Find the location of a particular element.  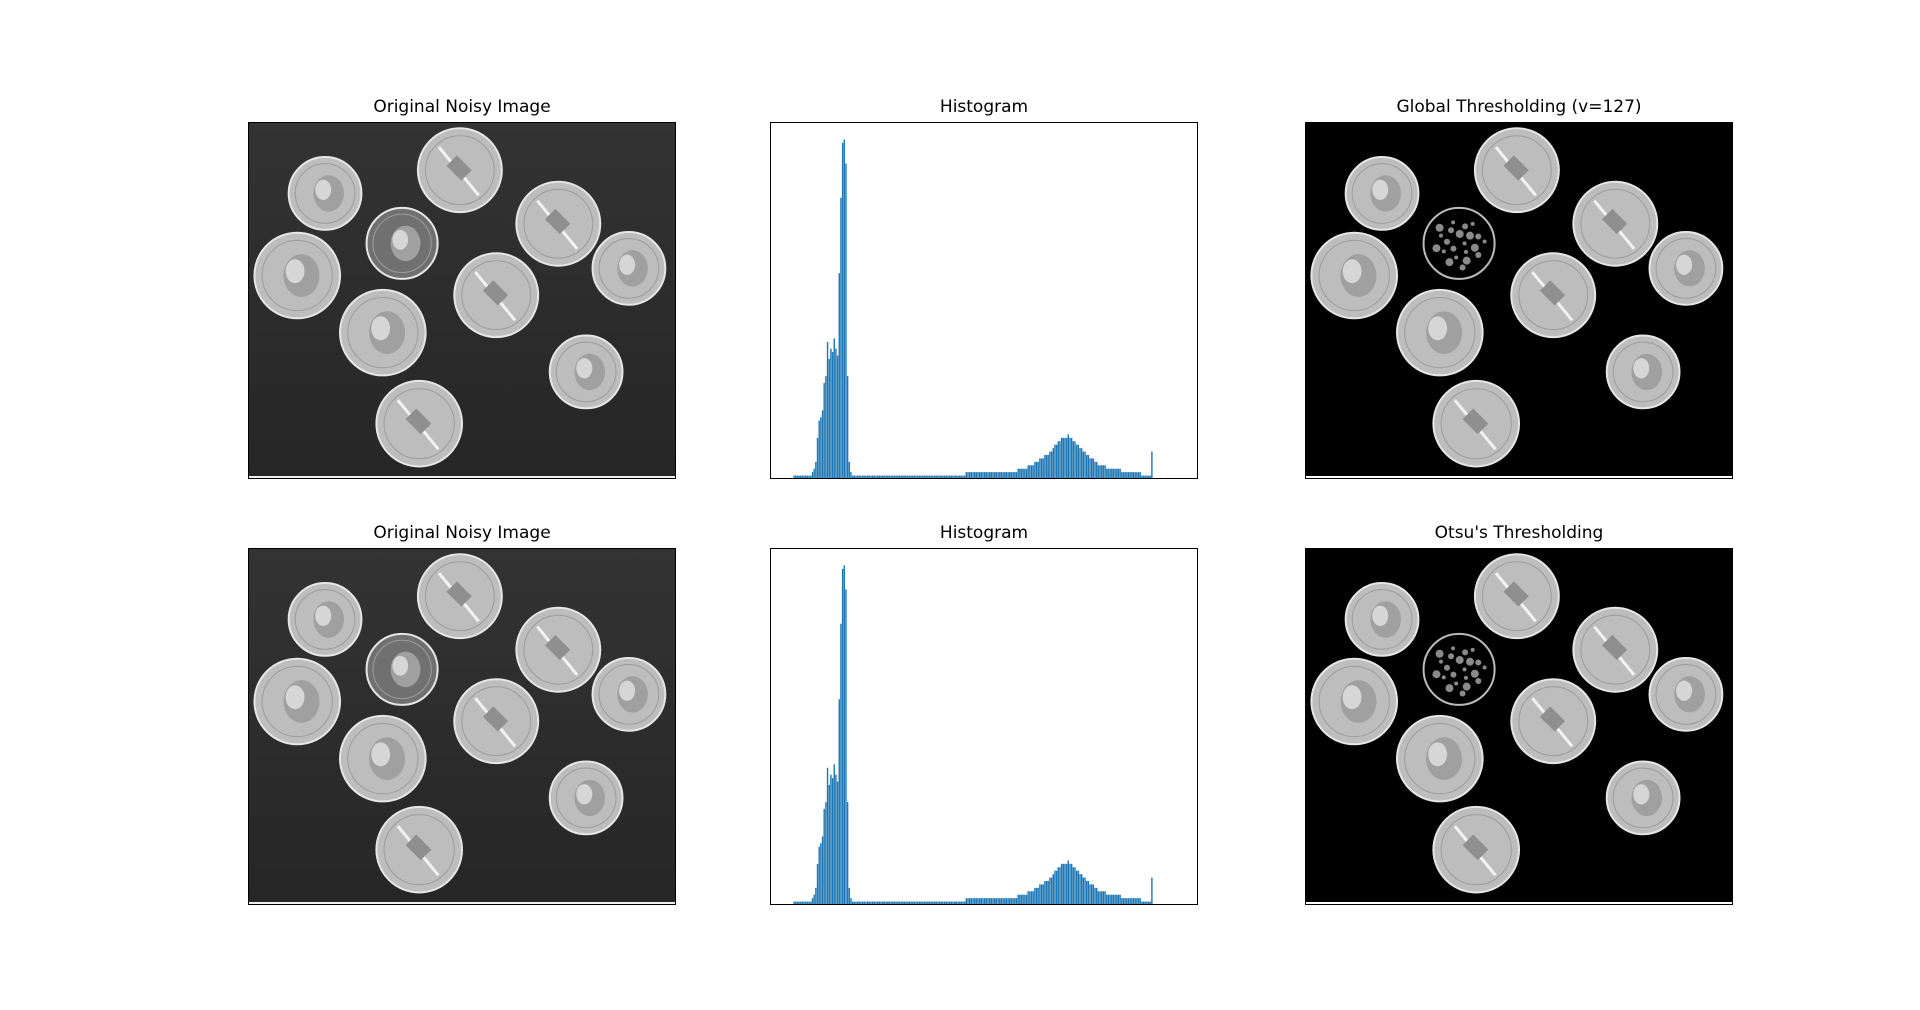

panel-6: Otsu's Thresholding is located at coordinates (1519, 714).